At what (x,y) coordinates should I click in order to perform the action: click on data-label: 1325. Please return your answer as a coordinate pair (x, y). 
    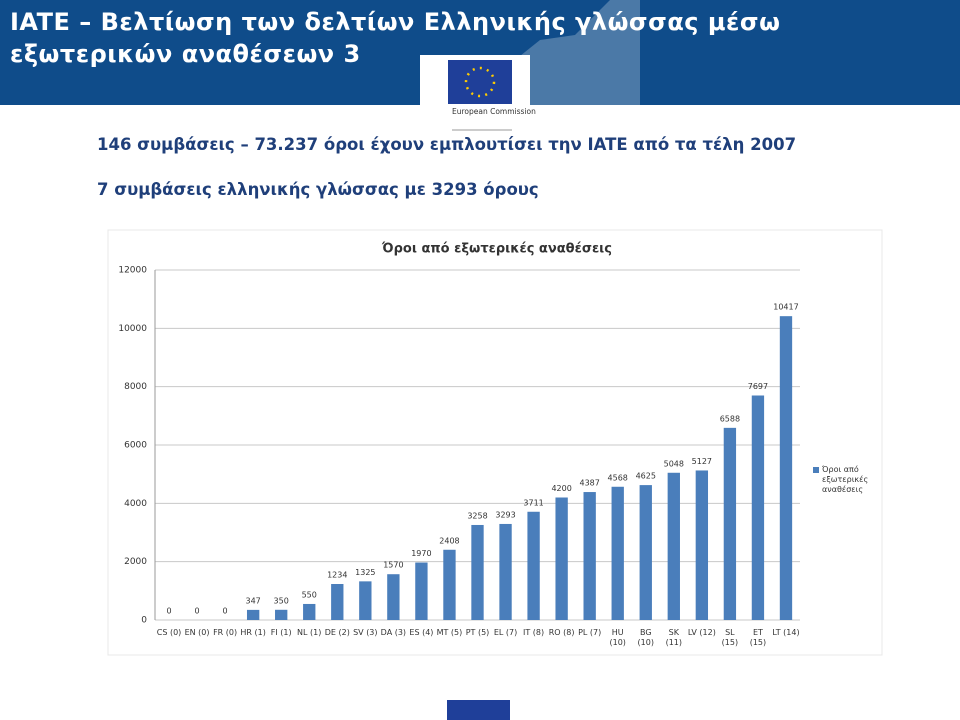
    Looking at the image, I should click on (365, 572).